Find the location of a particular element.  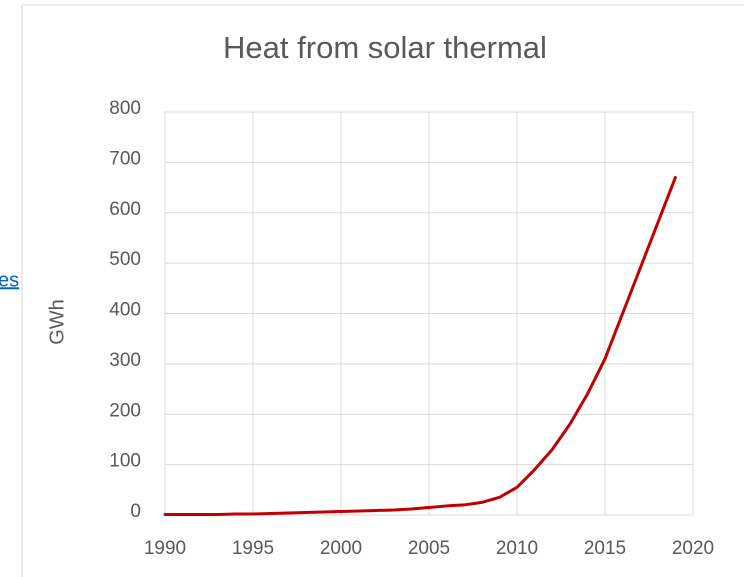

y-axis-label: GWh is located at coordinates (57, 322).